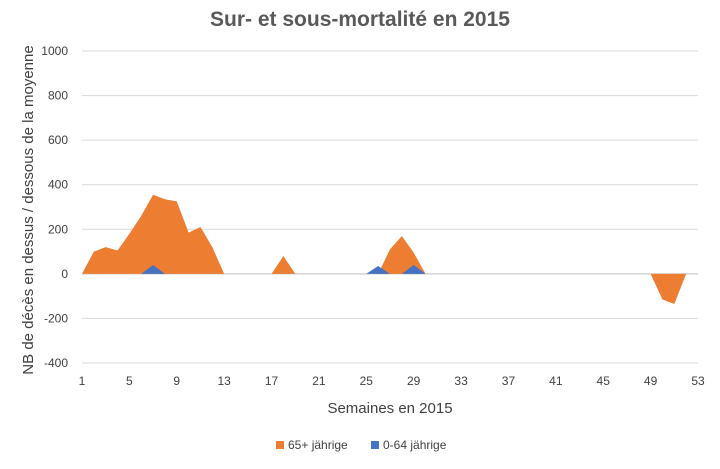 The width and height of the screenshot is (720, 469). I want to click on x-tick-label: 9, so click(176, 381).